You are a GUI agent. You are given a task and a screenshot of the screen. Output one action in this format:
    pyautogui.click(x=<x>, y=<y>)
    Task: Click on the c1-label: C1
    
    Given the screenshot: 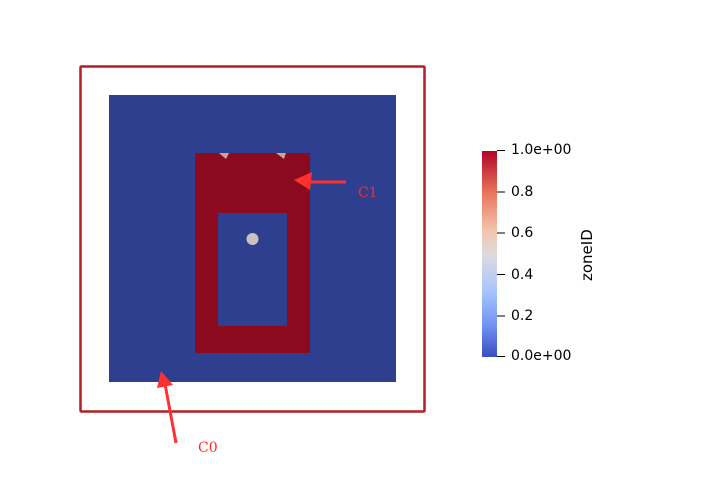 What is the action you would take?
    pyautogui.click(x=368, y=193)
    